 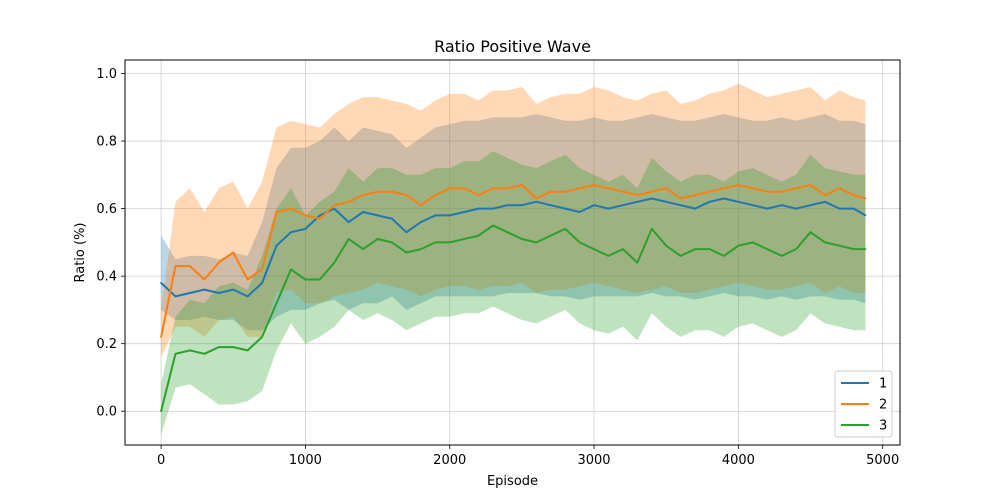 What do you see at coordinates (106, 277) in the screenshot?
I see `y-tick-label: 0.4` at bounding box center [106, 277].